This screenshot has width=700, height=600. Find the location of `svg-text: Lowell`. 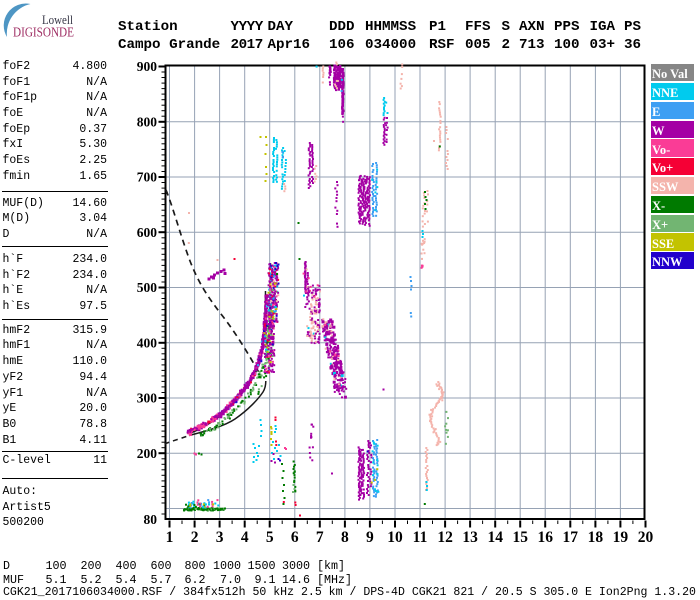

svg-text: Lowell is located at coordinates (57, 20).